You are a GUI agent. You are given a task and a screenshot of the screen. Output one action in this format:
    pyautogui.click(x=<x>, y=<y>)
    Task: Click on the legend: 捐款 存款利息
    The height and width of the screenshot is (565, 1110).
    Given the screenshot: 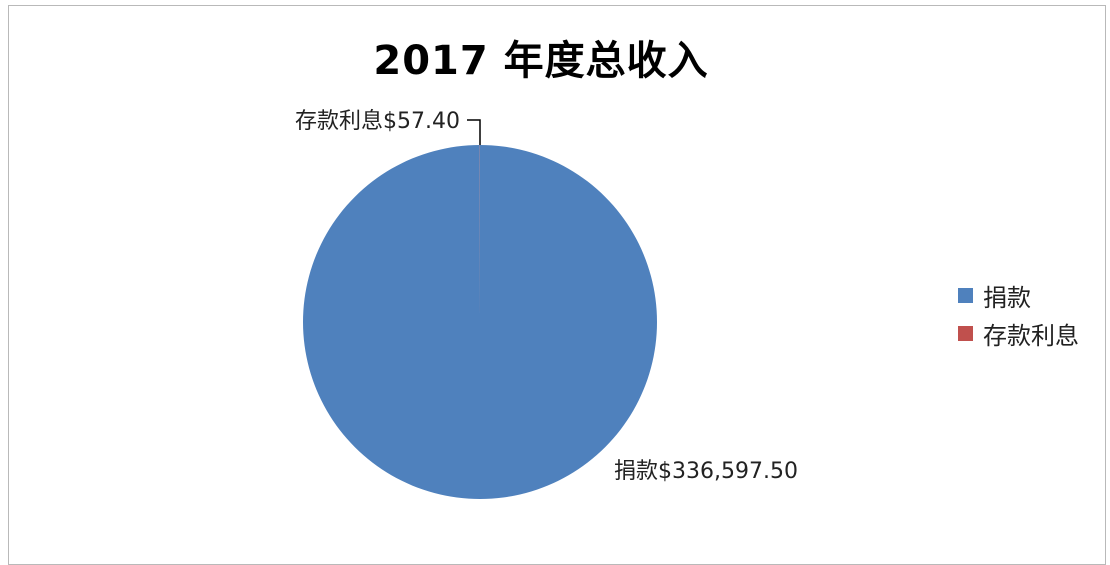 What is the action you would take?
    pyautogui.click(x=1018, y=314)
    